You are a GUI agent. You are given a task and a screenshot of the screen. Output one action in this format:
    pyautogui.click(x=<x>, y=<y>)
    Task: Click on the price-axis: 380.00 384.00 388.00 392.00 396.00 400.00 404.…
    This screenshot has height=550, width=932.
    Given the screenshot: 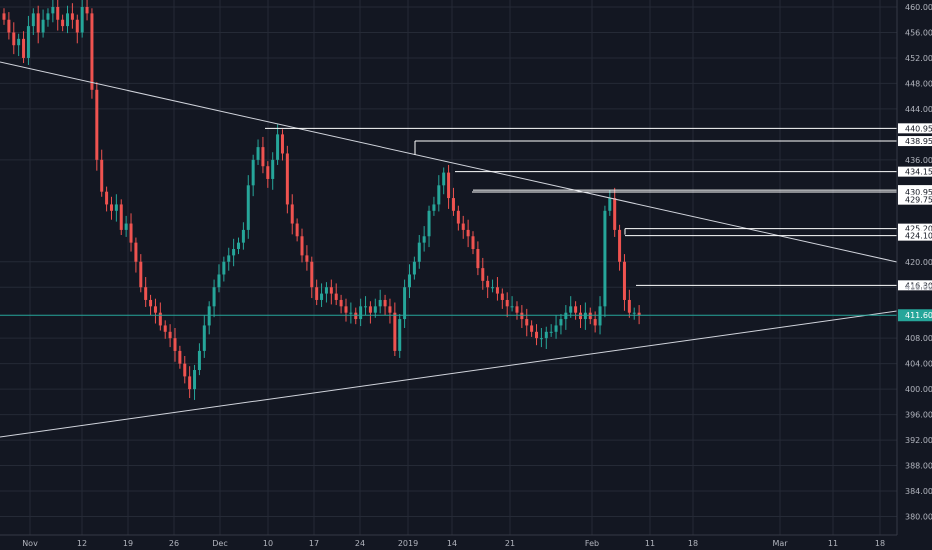 What is the action you would take?
    pyautogui.click(x=914, y=267)
    